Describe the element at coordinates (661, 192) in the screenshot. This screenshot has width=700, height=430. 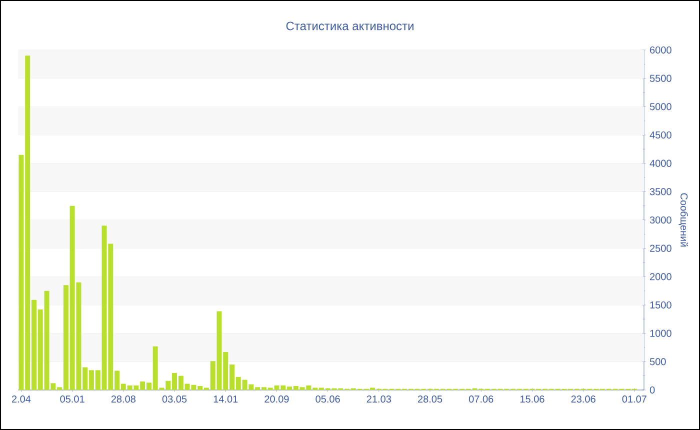
I see `y-tick-label: 3500` at that location.